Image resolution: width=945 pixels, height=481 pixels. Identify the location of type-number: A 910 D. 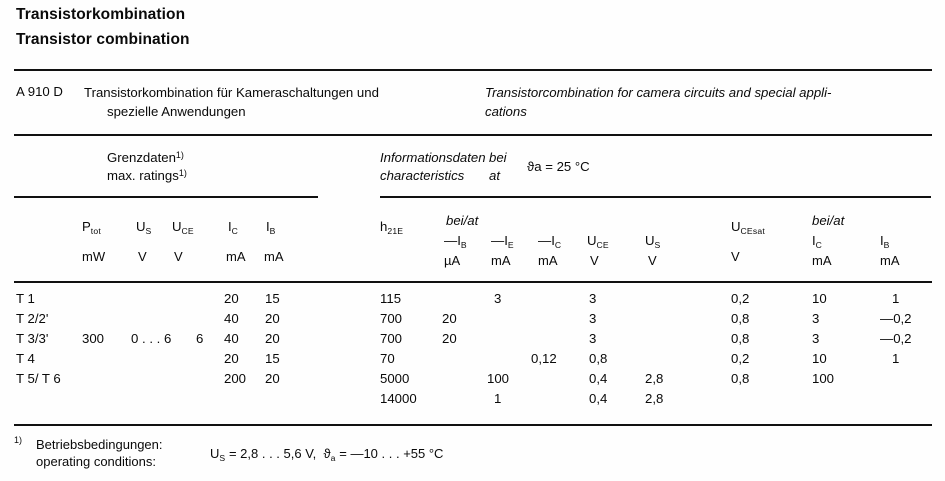
(39, 91).